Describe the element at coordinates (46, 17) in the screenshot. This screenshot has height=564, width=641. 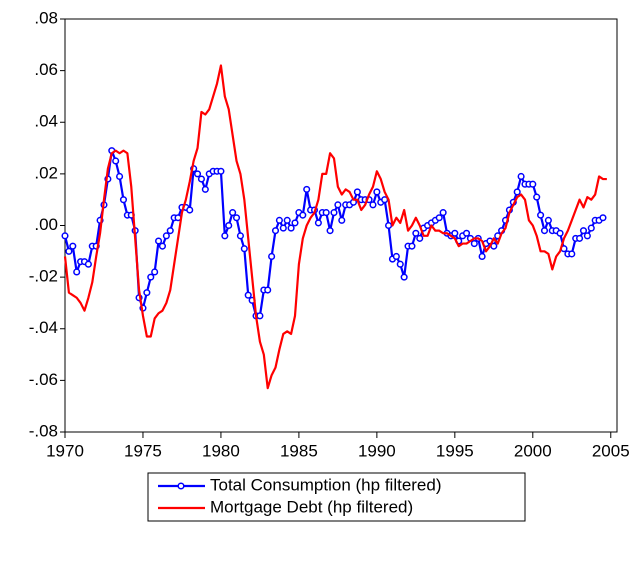
I see `y-tick-label: .08` at that location.